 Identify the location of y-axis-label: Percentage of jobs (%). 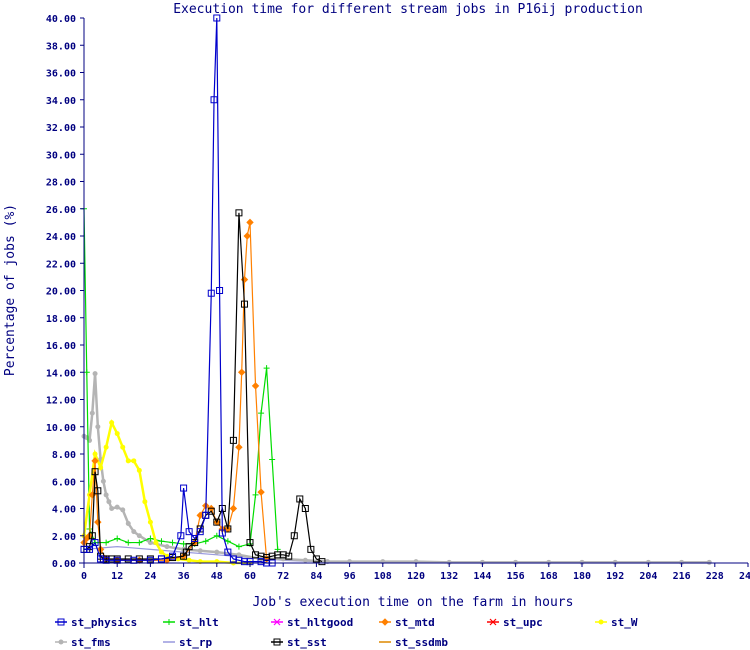
(10, 290).